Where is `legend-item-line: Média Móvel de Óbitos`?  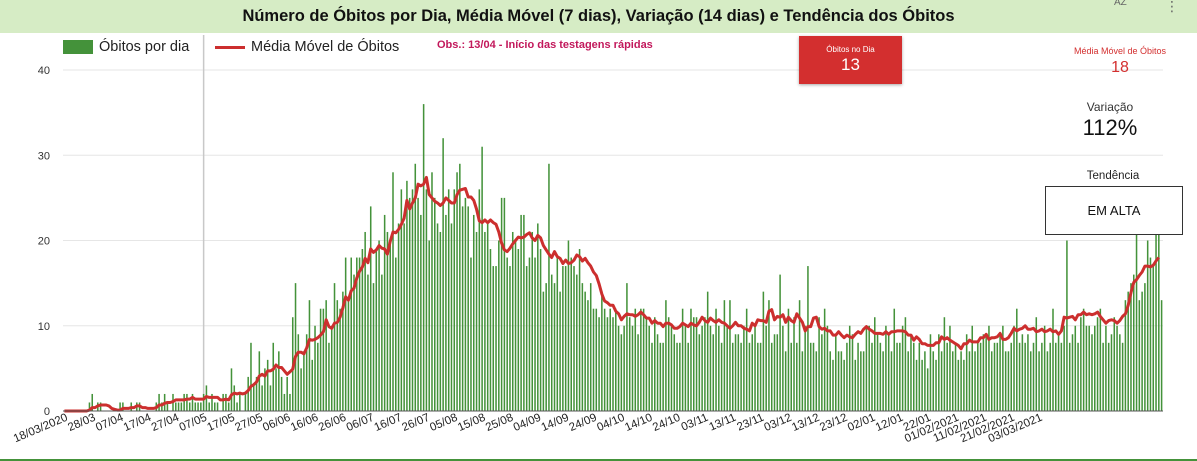
legend-item-line: Média Móvel de Óbitos is located at coordinates (307, 47).